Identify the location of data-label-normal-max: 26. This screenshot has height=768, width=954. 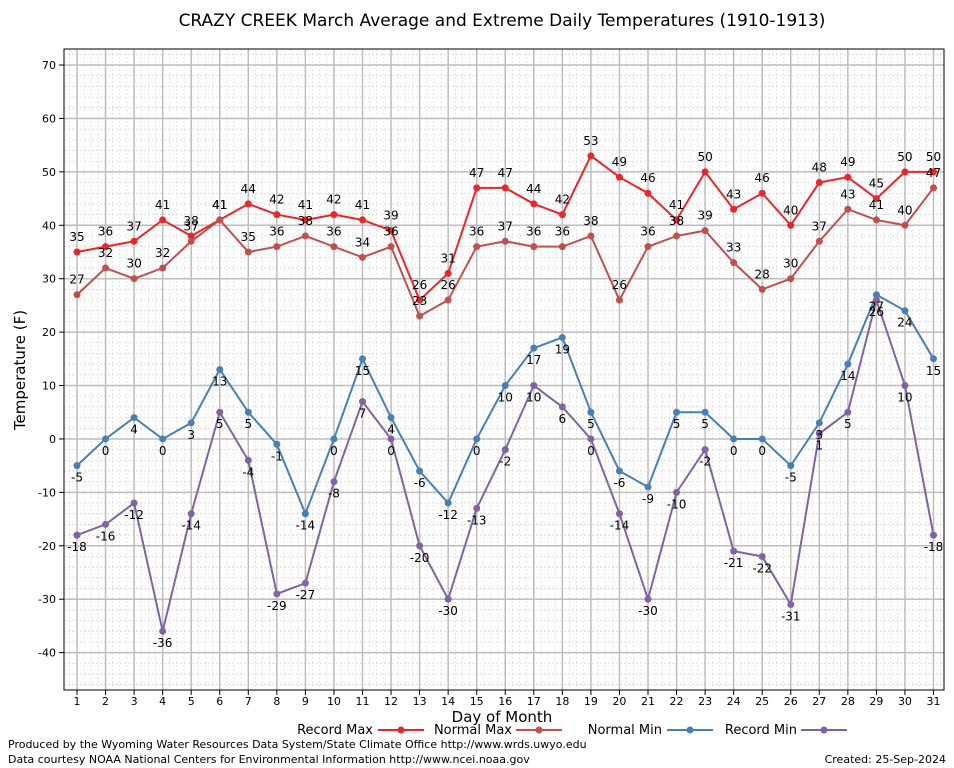
(448, 285).